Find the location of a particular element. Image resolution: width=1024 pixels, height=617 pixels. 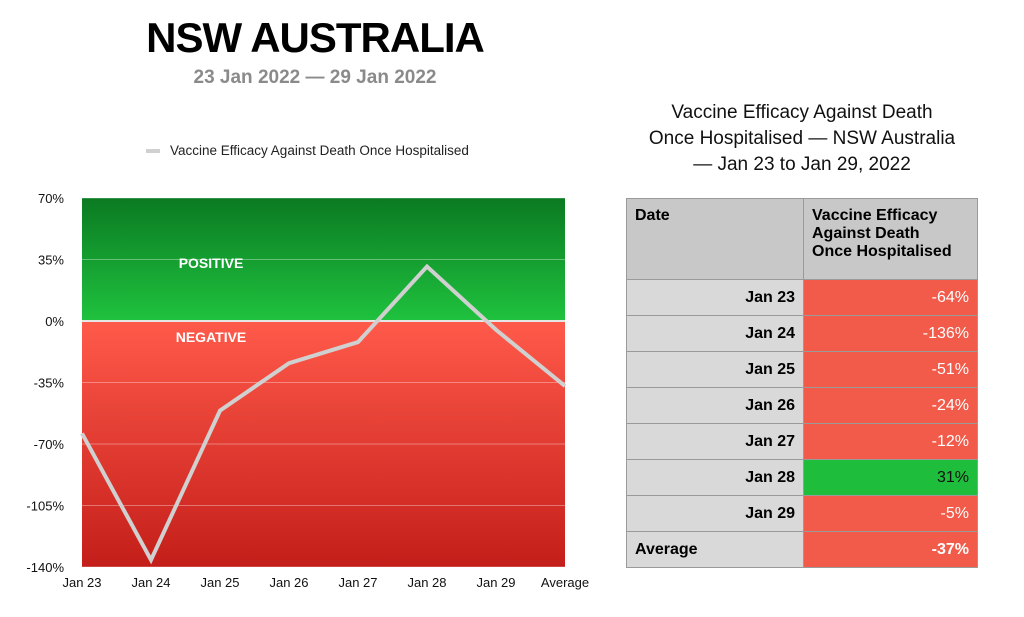

y-tick-label: 35% is located at coordinates (51, 260).